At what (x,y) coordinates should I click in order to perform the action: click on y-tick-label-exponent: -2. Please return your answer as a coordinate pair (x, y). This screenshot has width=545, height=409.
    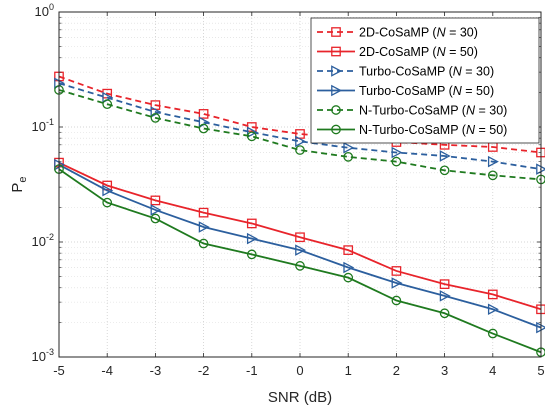
    Looking at the image, I should click on (50, 237).